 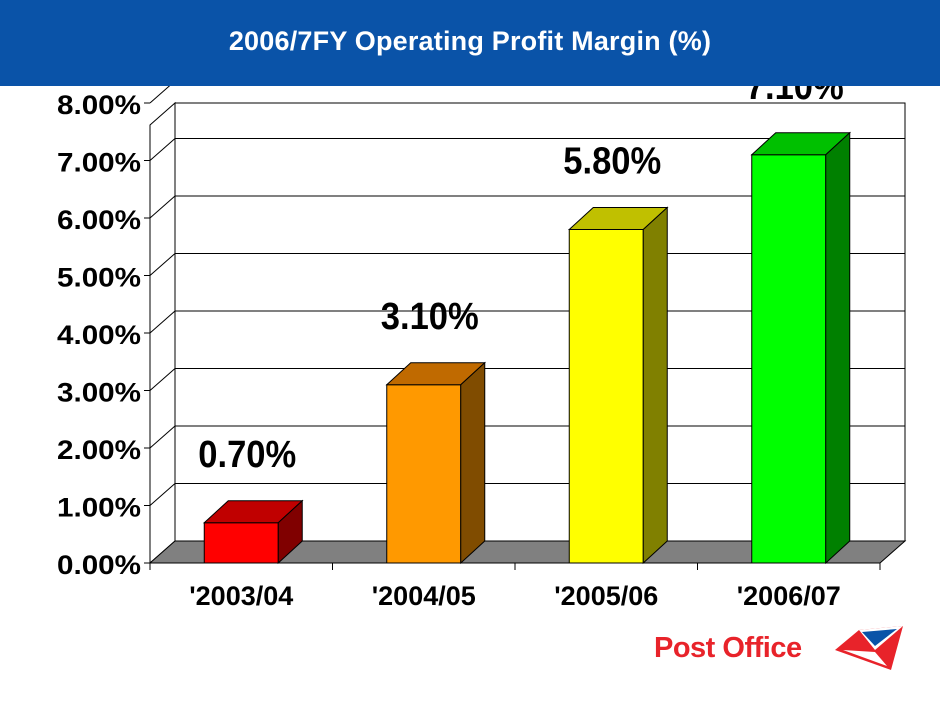 What do you see at coordinates (430, 317) in the screenshot?
I see `data-label: 3.10%` at bounding box center [430, 317].